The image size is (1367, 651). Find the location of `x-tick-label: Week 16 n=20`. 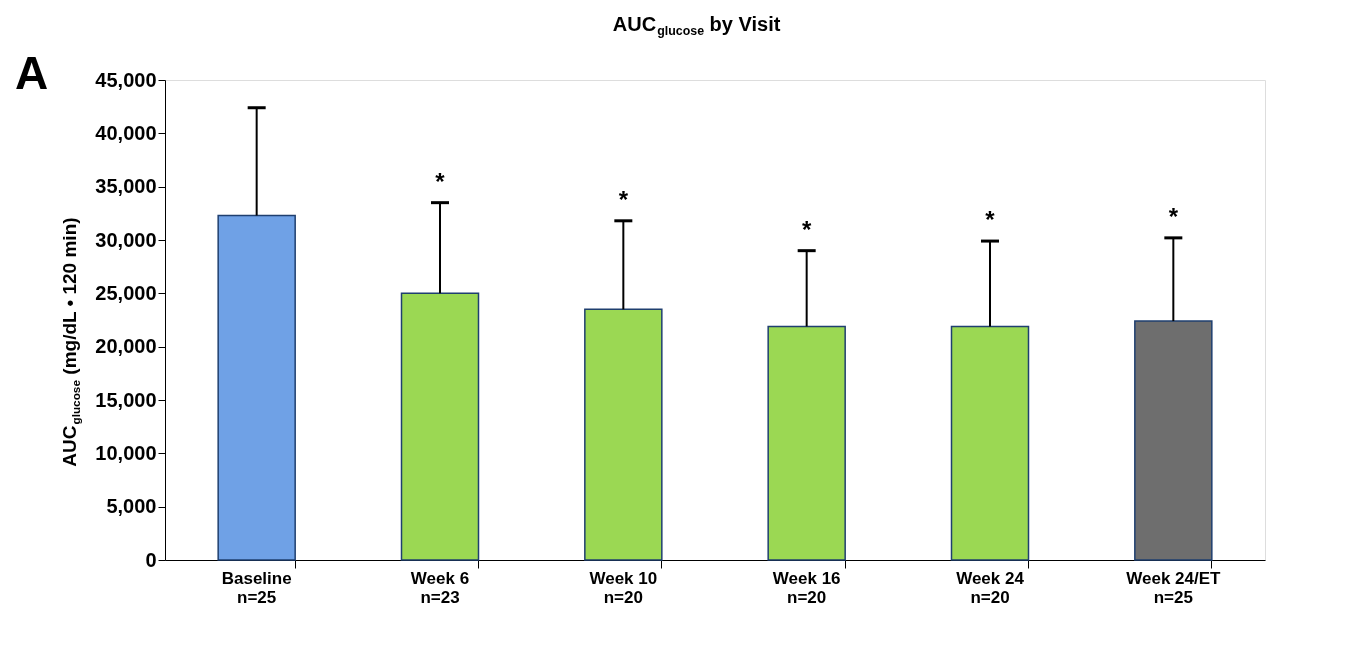

x-tick-label: Week 16 n=20 is located at coordinates (806, 587).